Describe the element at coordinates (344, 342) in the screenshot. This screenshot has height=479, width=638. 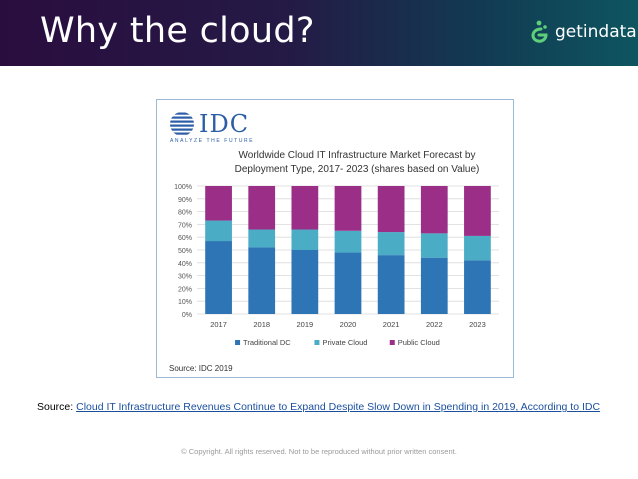
I see `legend-label: Private Cloud` at that location.